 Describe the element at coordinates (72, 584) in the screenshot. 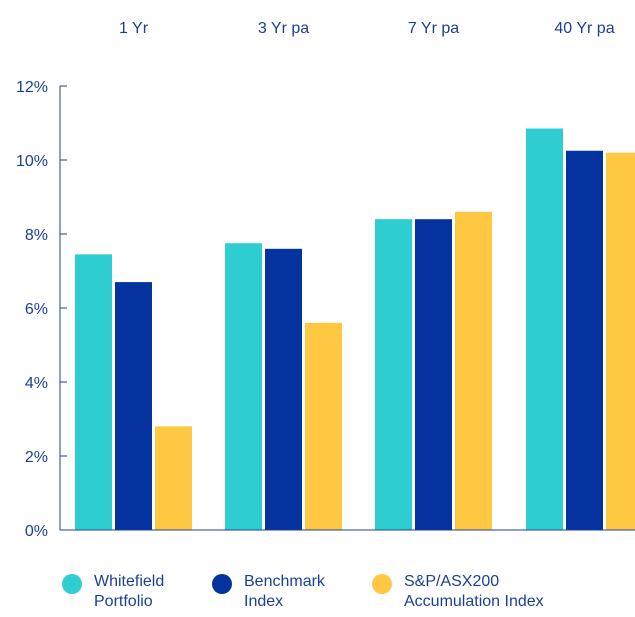

I see `legend-swatch-whitefield-portfolio` at that location.